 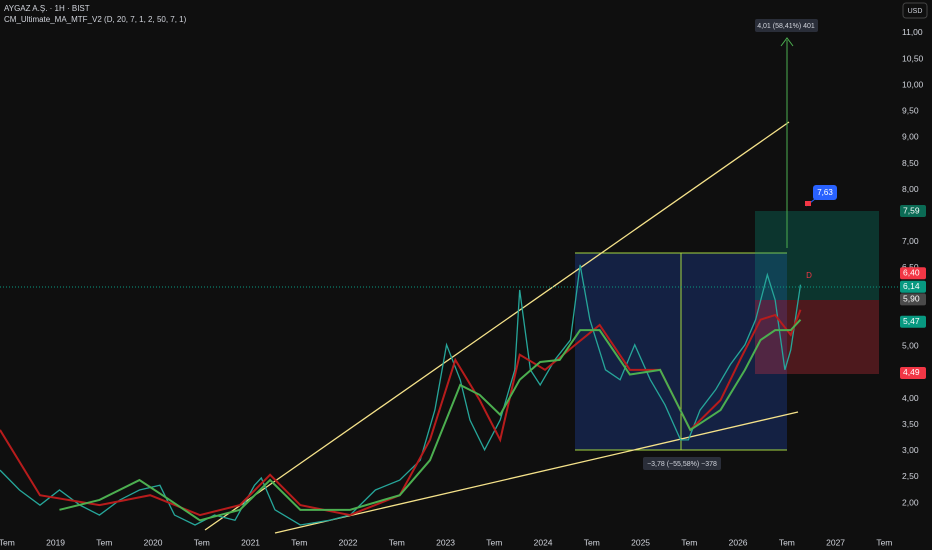 What do you see at coordinates (787, 42) in the screenshot?
I see `gain-arrow-head` at bounding box center [787, 42].